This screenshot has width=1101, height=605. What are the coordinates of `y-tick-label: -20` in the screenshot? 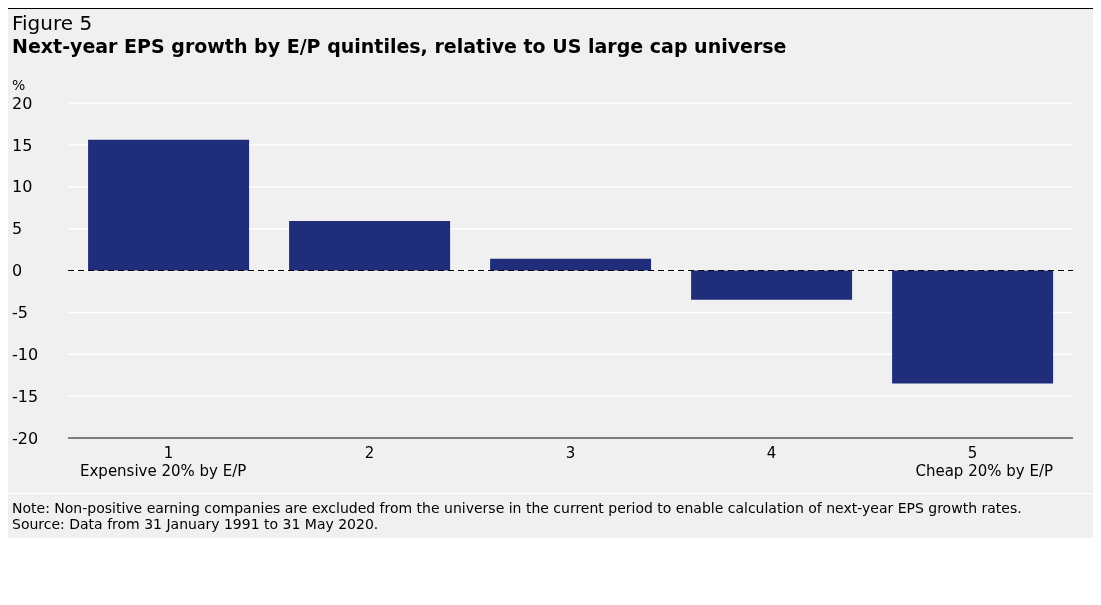 It's located at (25, 438).